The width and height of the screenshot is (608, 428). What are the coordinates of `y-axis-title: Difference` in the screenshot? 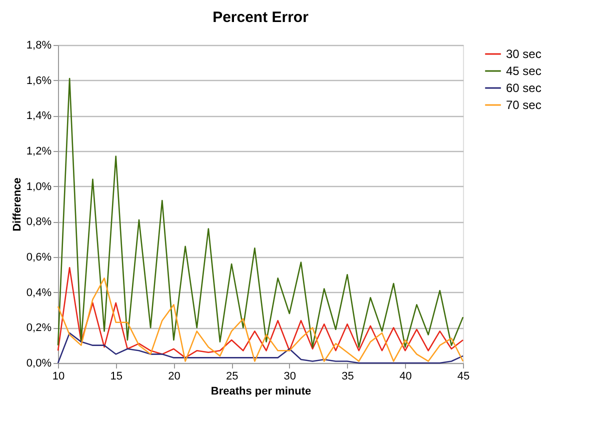 It's located at (17, 205).